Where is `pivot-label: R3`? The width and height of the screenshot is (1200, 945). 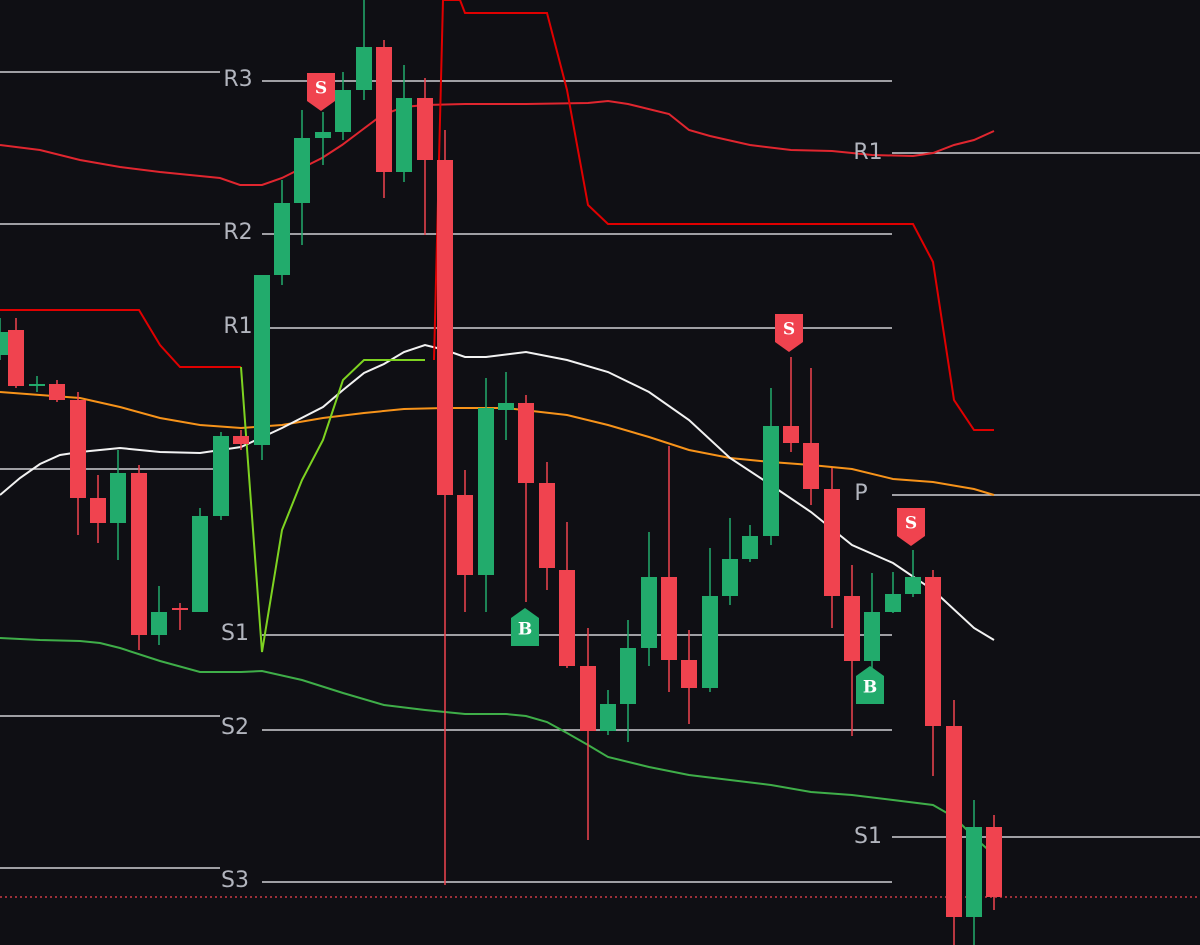
pivot-label: R3 is located at coordinates (237, 79).